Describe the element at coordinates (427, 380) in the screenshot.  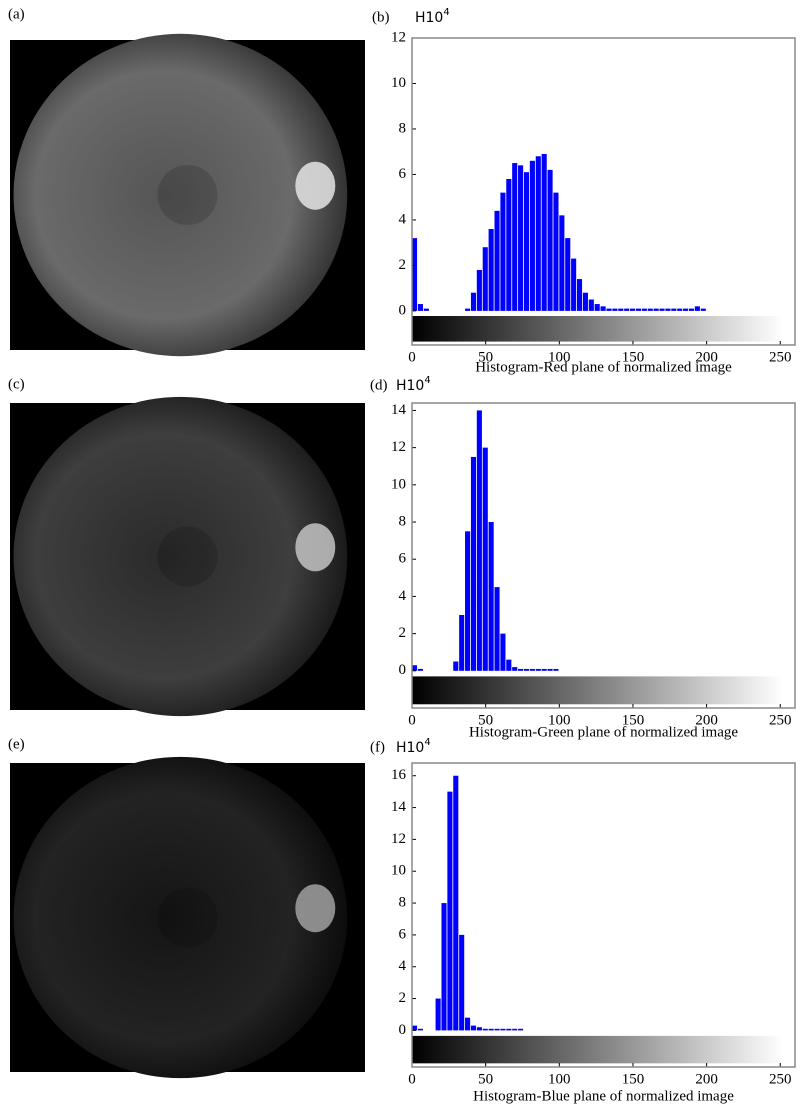
I see `y-axis-label-exponent: 4` at that location.